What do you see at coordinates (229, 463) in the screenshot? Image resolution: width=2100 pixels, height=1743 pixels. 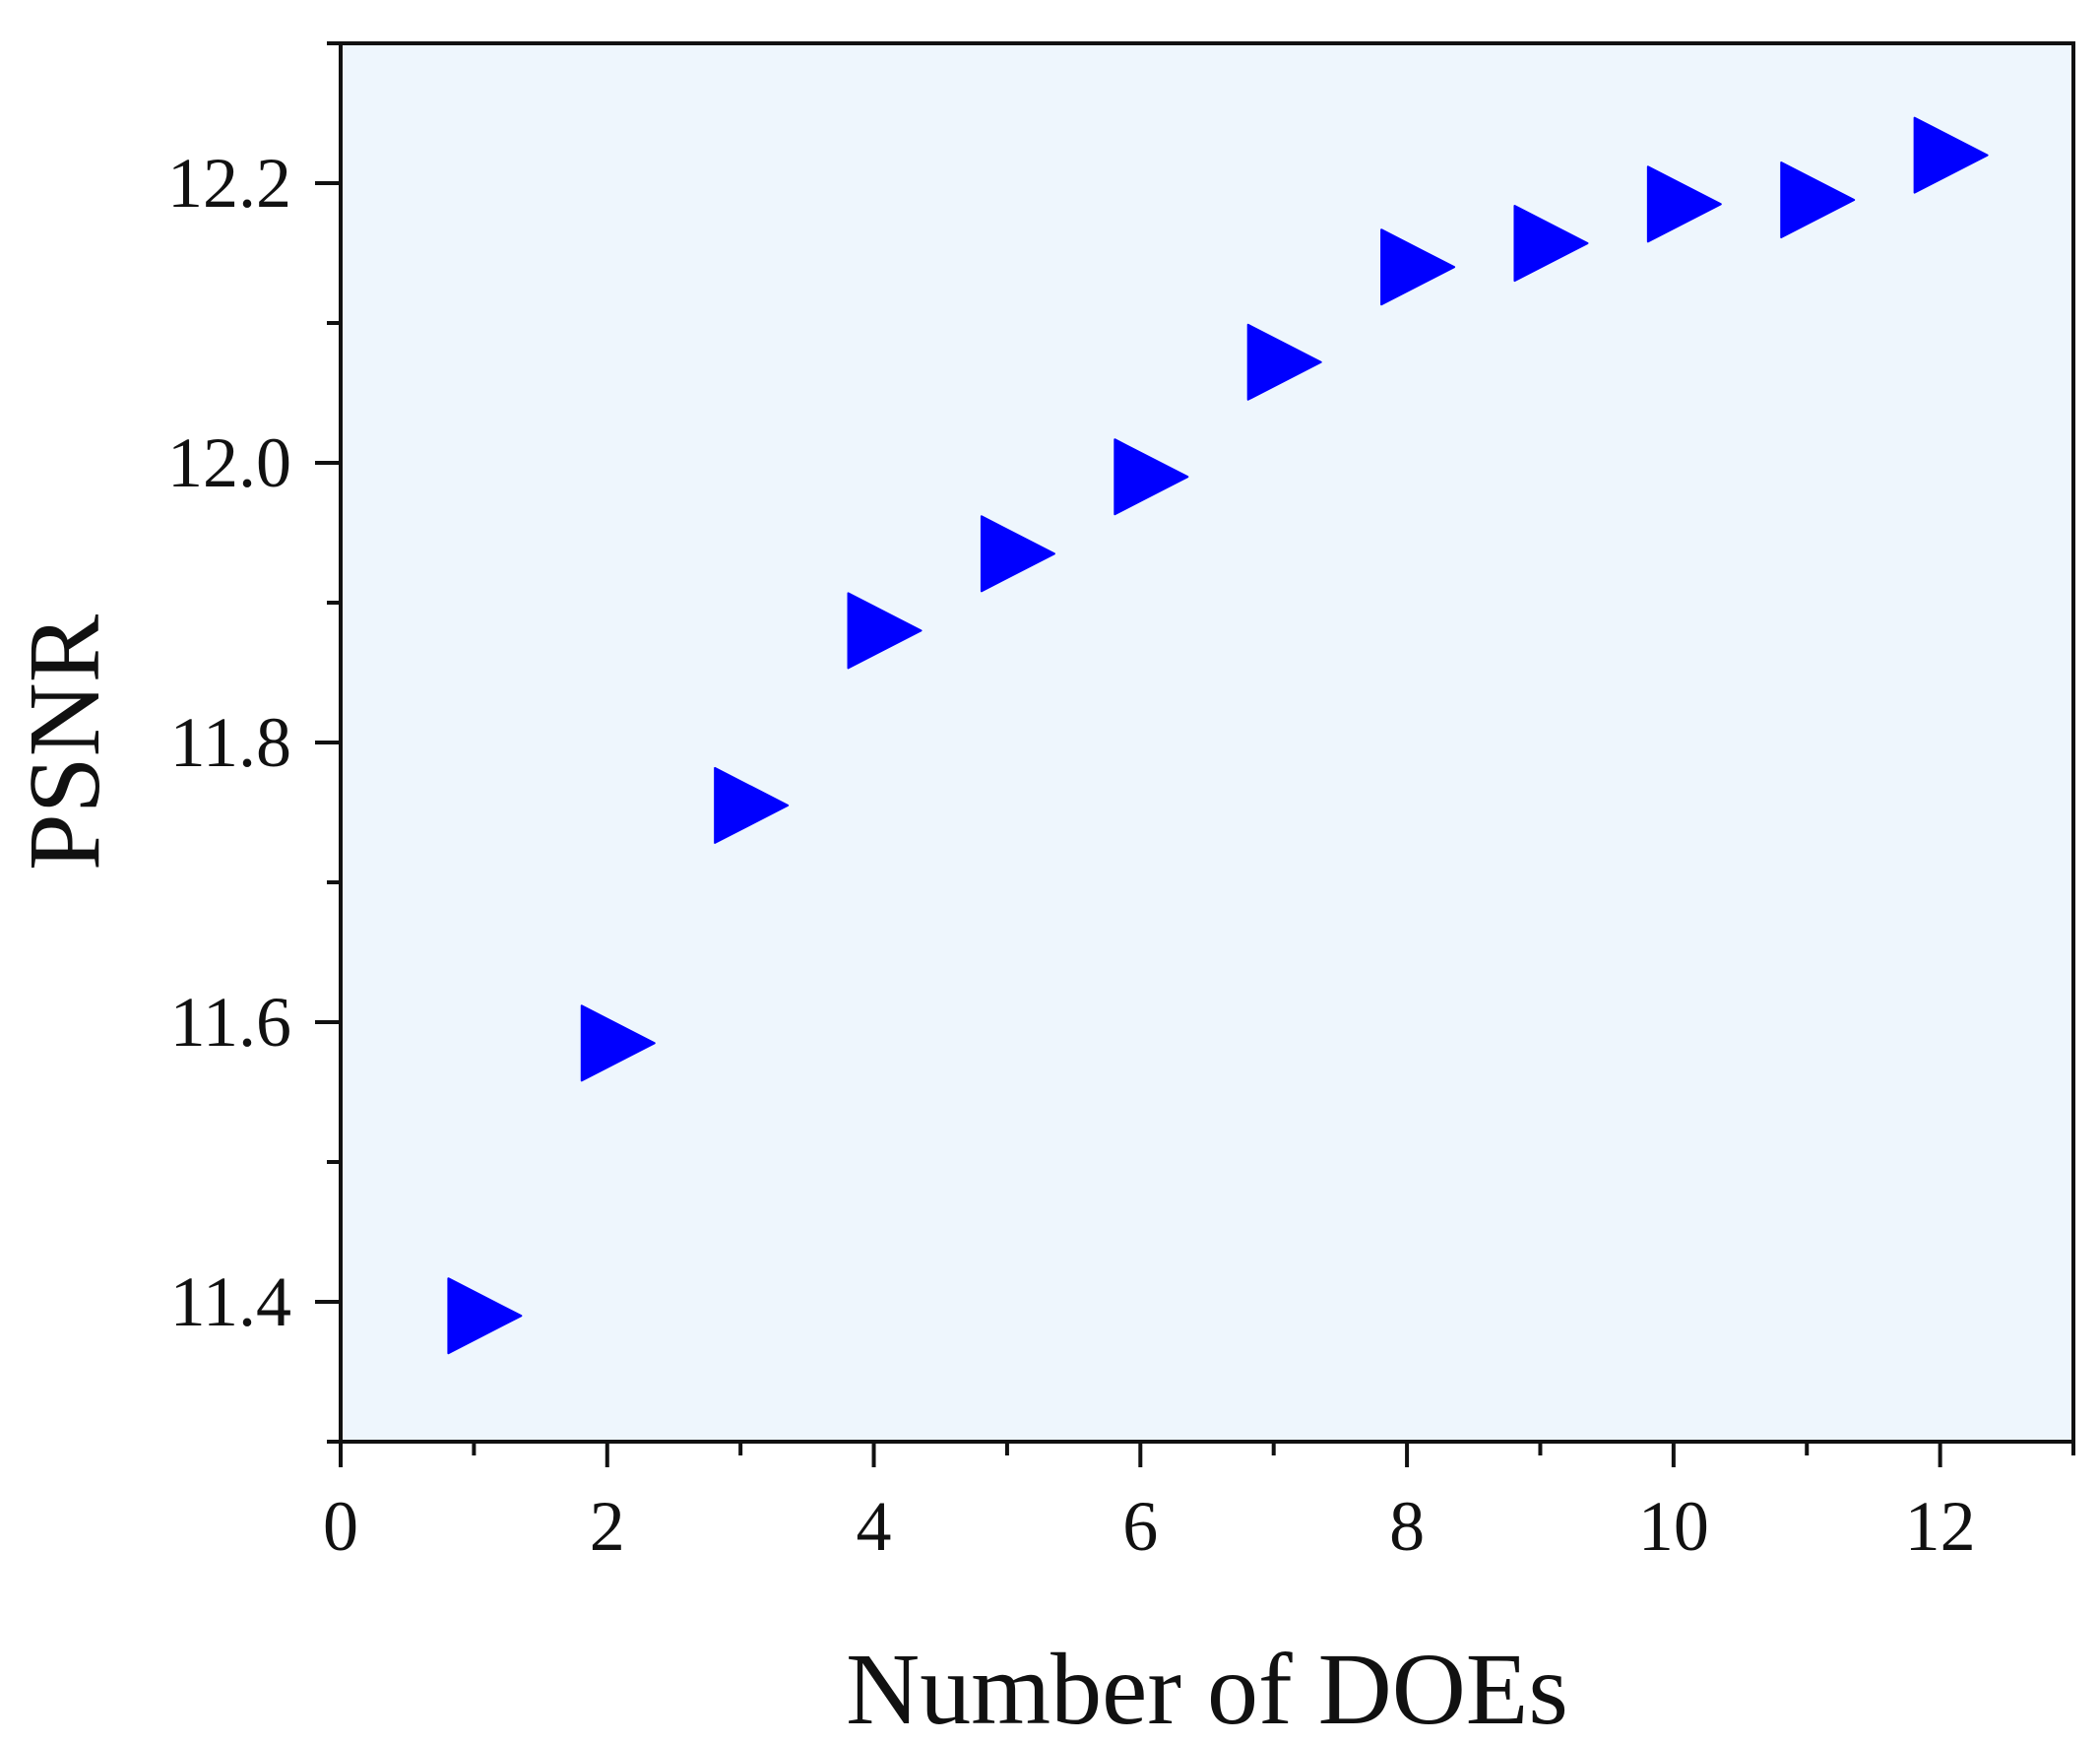 I see `y-tick-label: 12.0` at bounding box center [229, 463].